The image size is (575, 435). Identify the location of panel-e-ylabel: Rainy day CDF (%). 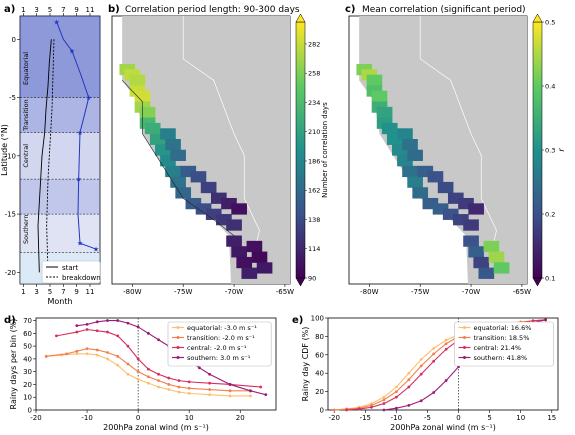
(305, 364).